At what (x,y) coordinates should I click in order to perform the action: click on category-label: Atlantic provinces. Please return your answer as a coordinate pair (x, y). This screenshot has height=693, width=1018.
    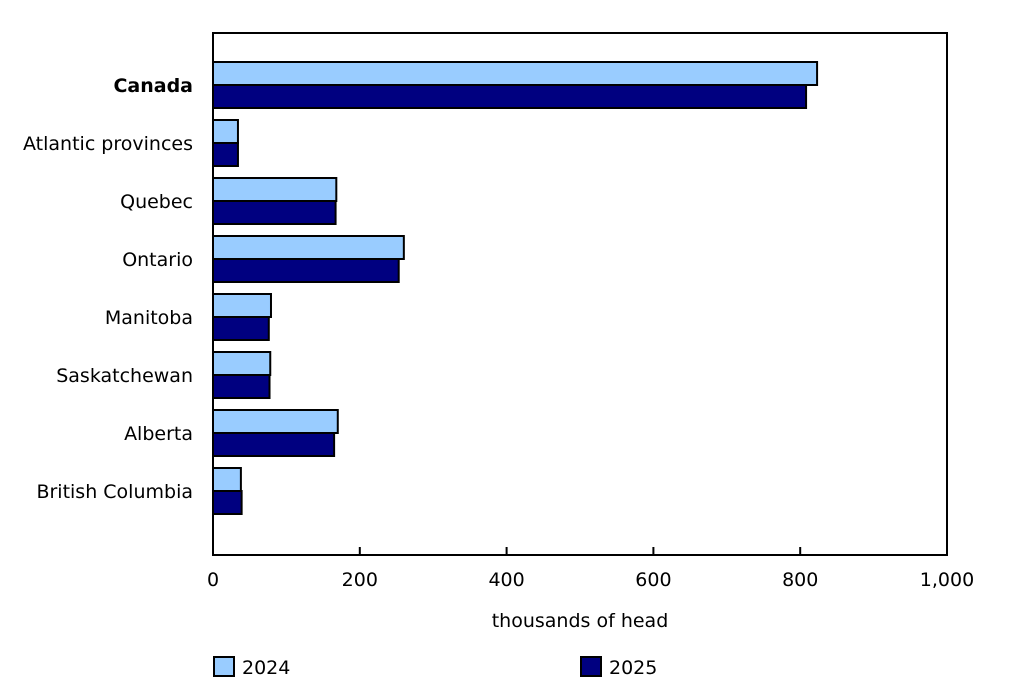
    Looking at the image, I should click on (108, 144).